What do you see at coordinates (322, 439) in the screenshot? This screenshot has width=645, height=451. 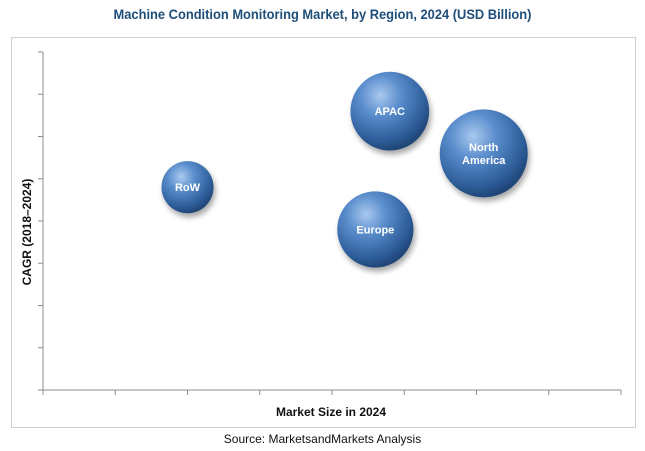 I see `source-note: Source: MarketsandMarkets Analysis` at bounding box center [322, 439].